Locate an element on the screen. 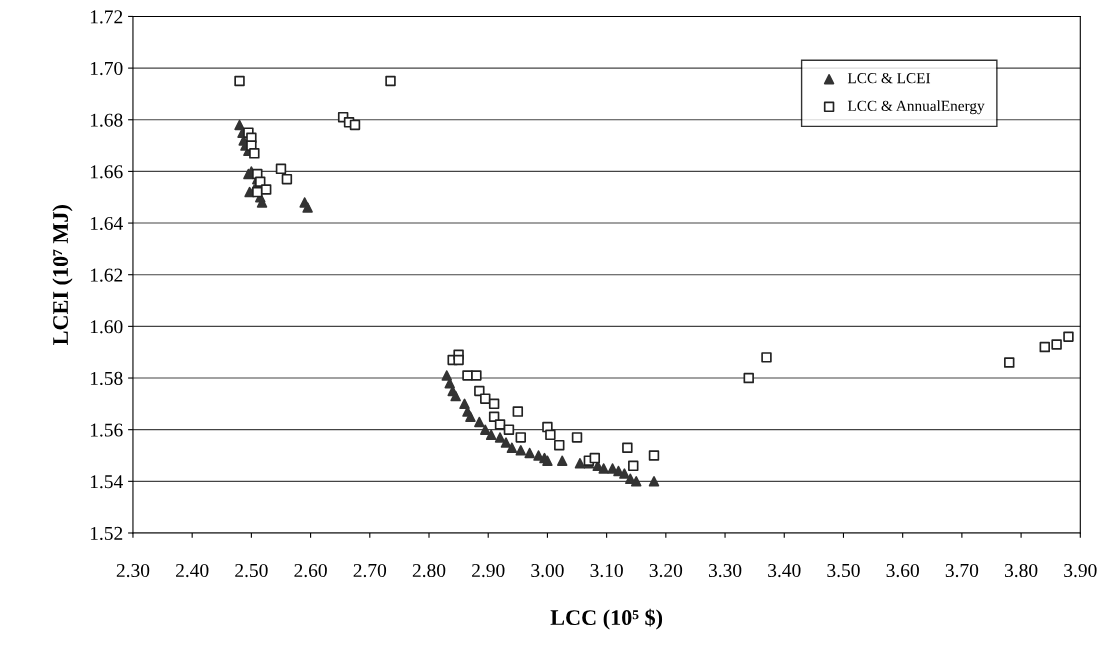 This screenshot has width=1108, height=658. x-tick-label: 2.50 is located at coordinates (251, 570).